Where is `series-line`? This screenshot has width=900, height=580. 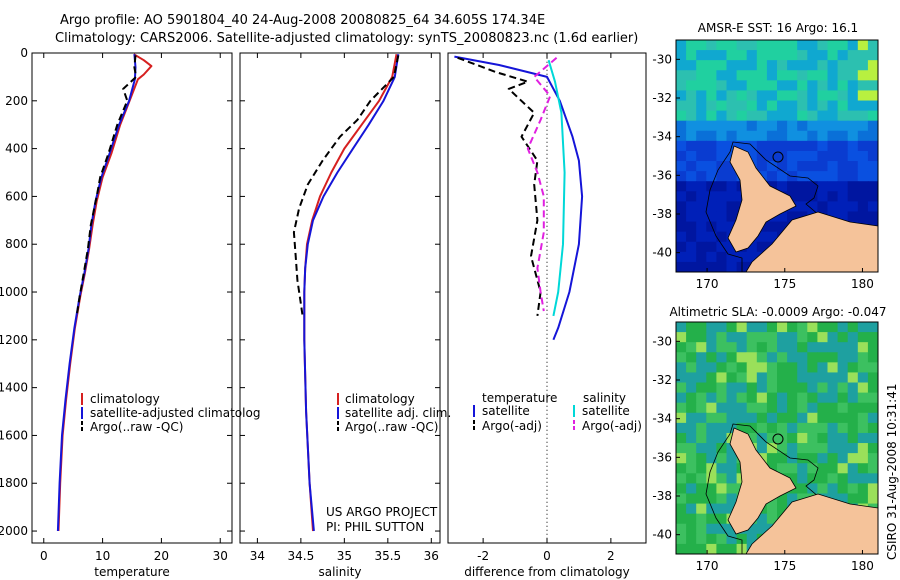
series-line is located at coordinates (556, 188).